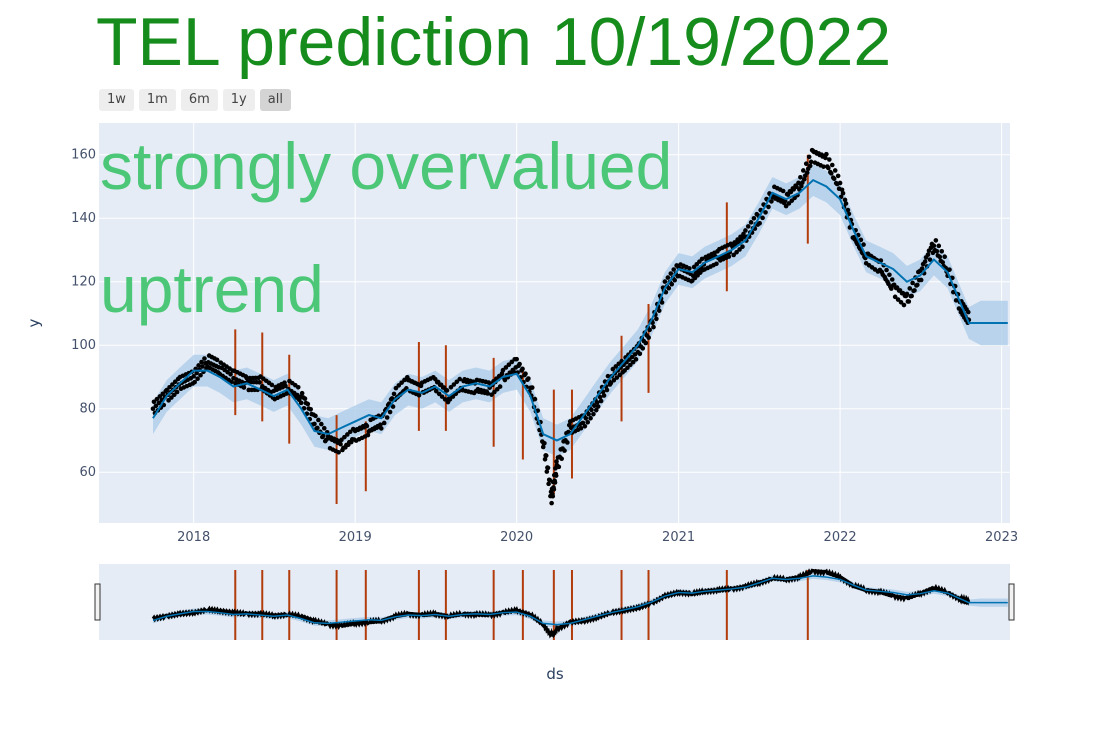 The image size is (1110, 740). Describe the element at coordinates (238, 100) in the screenshot. I see `range-button-1y: 1y` at that location.